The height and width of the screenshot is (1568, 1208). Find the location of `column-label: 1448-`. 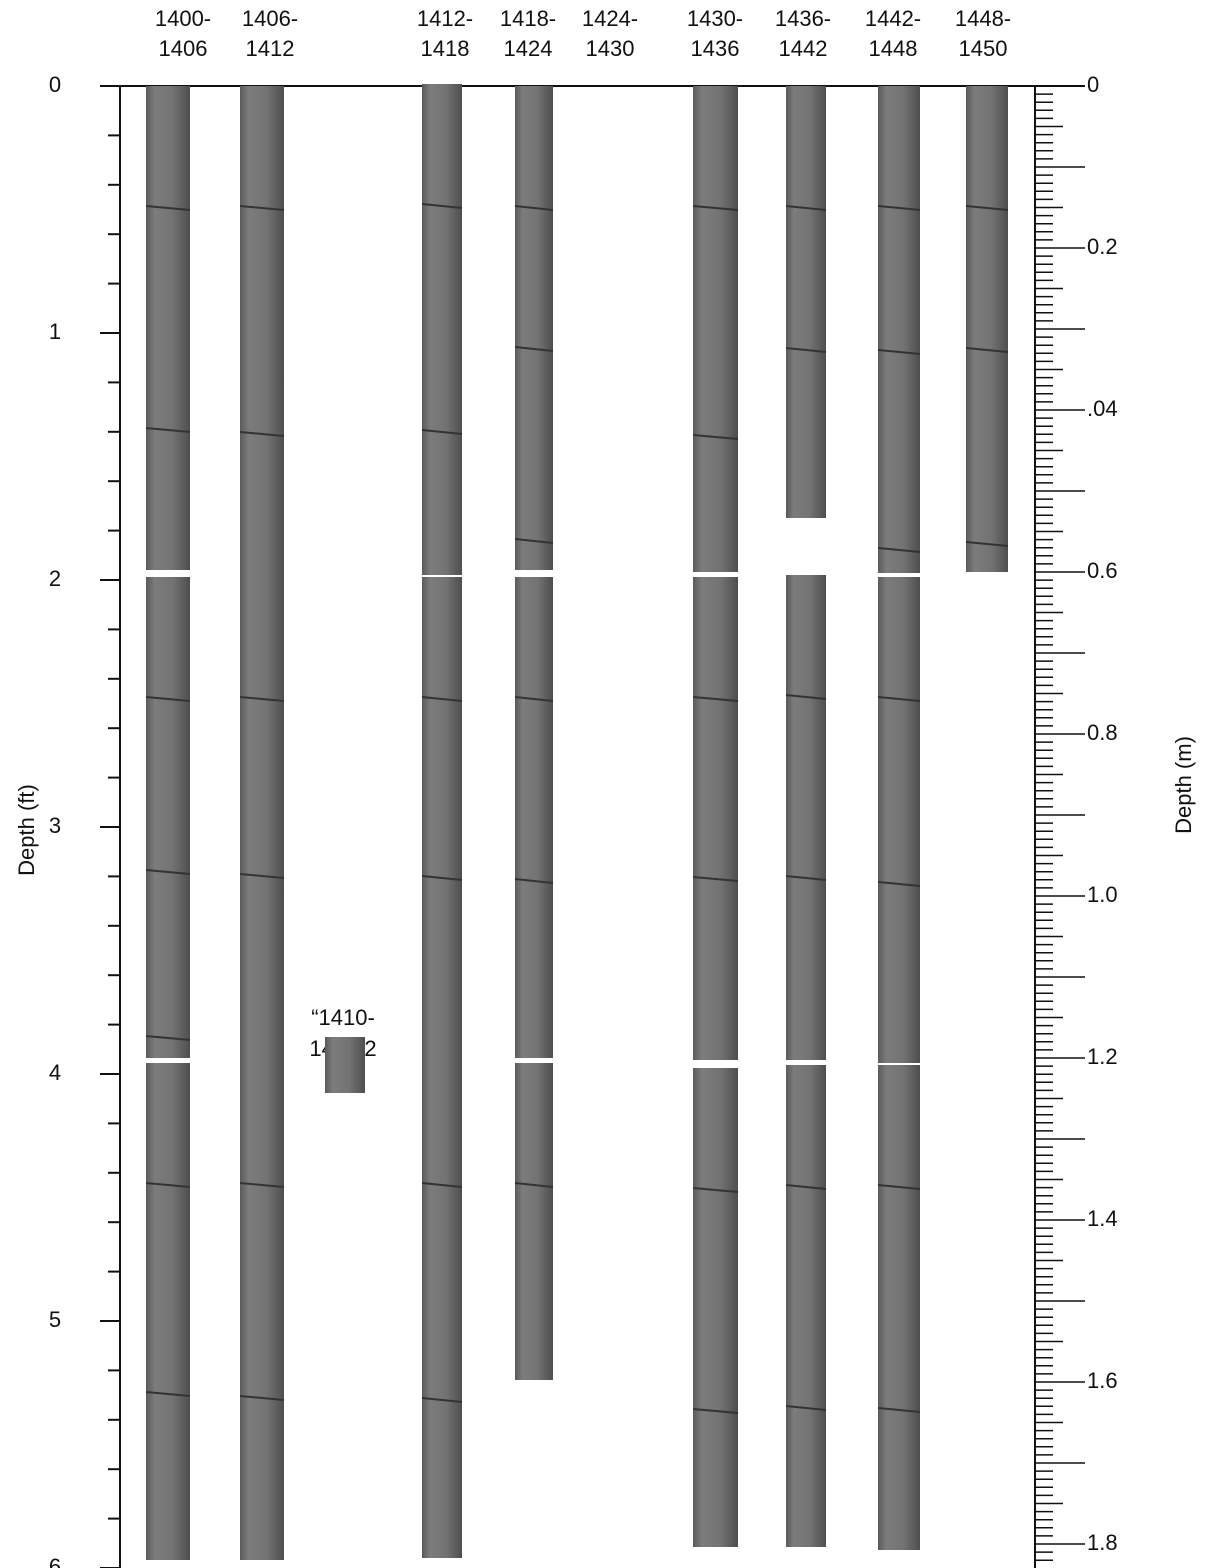

column-label: 1448- is located at coordinates (983, 18).